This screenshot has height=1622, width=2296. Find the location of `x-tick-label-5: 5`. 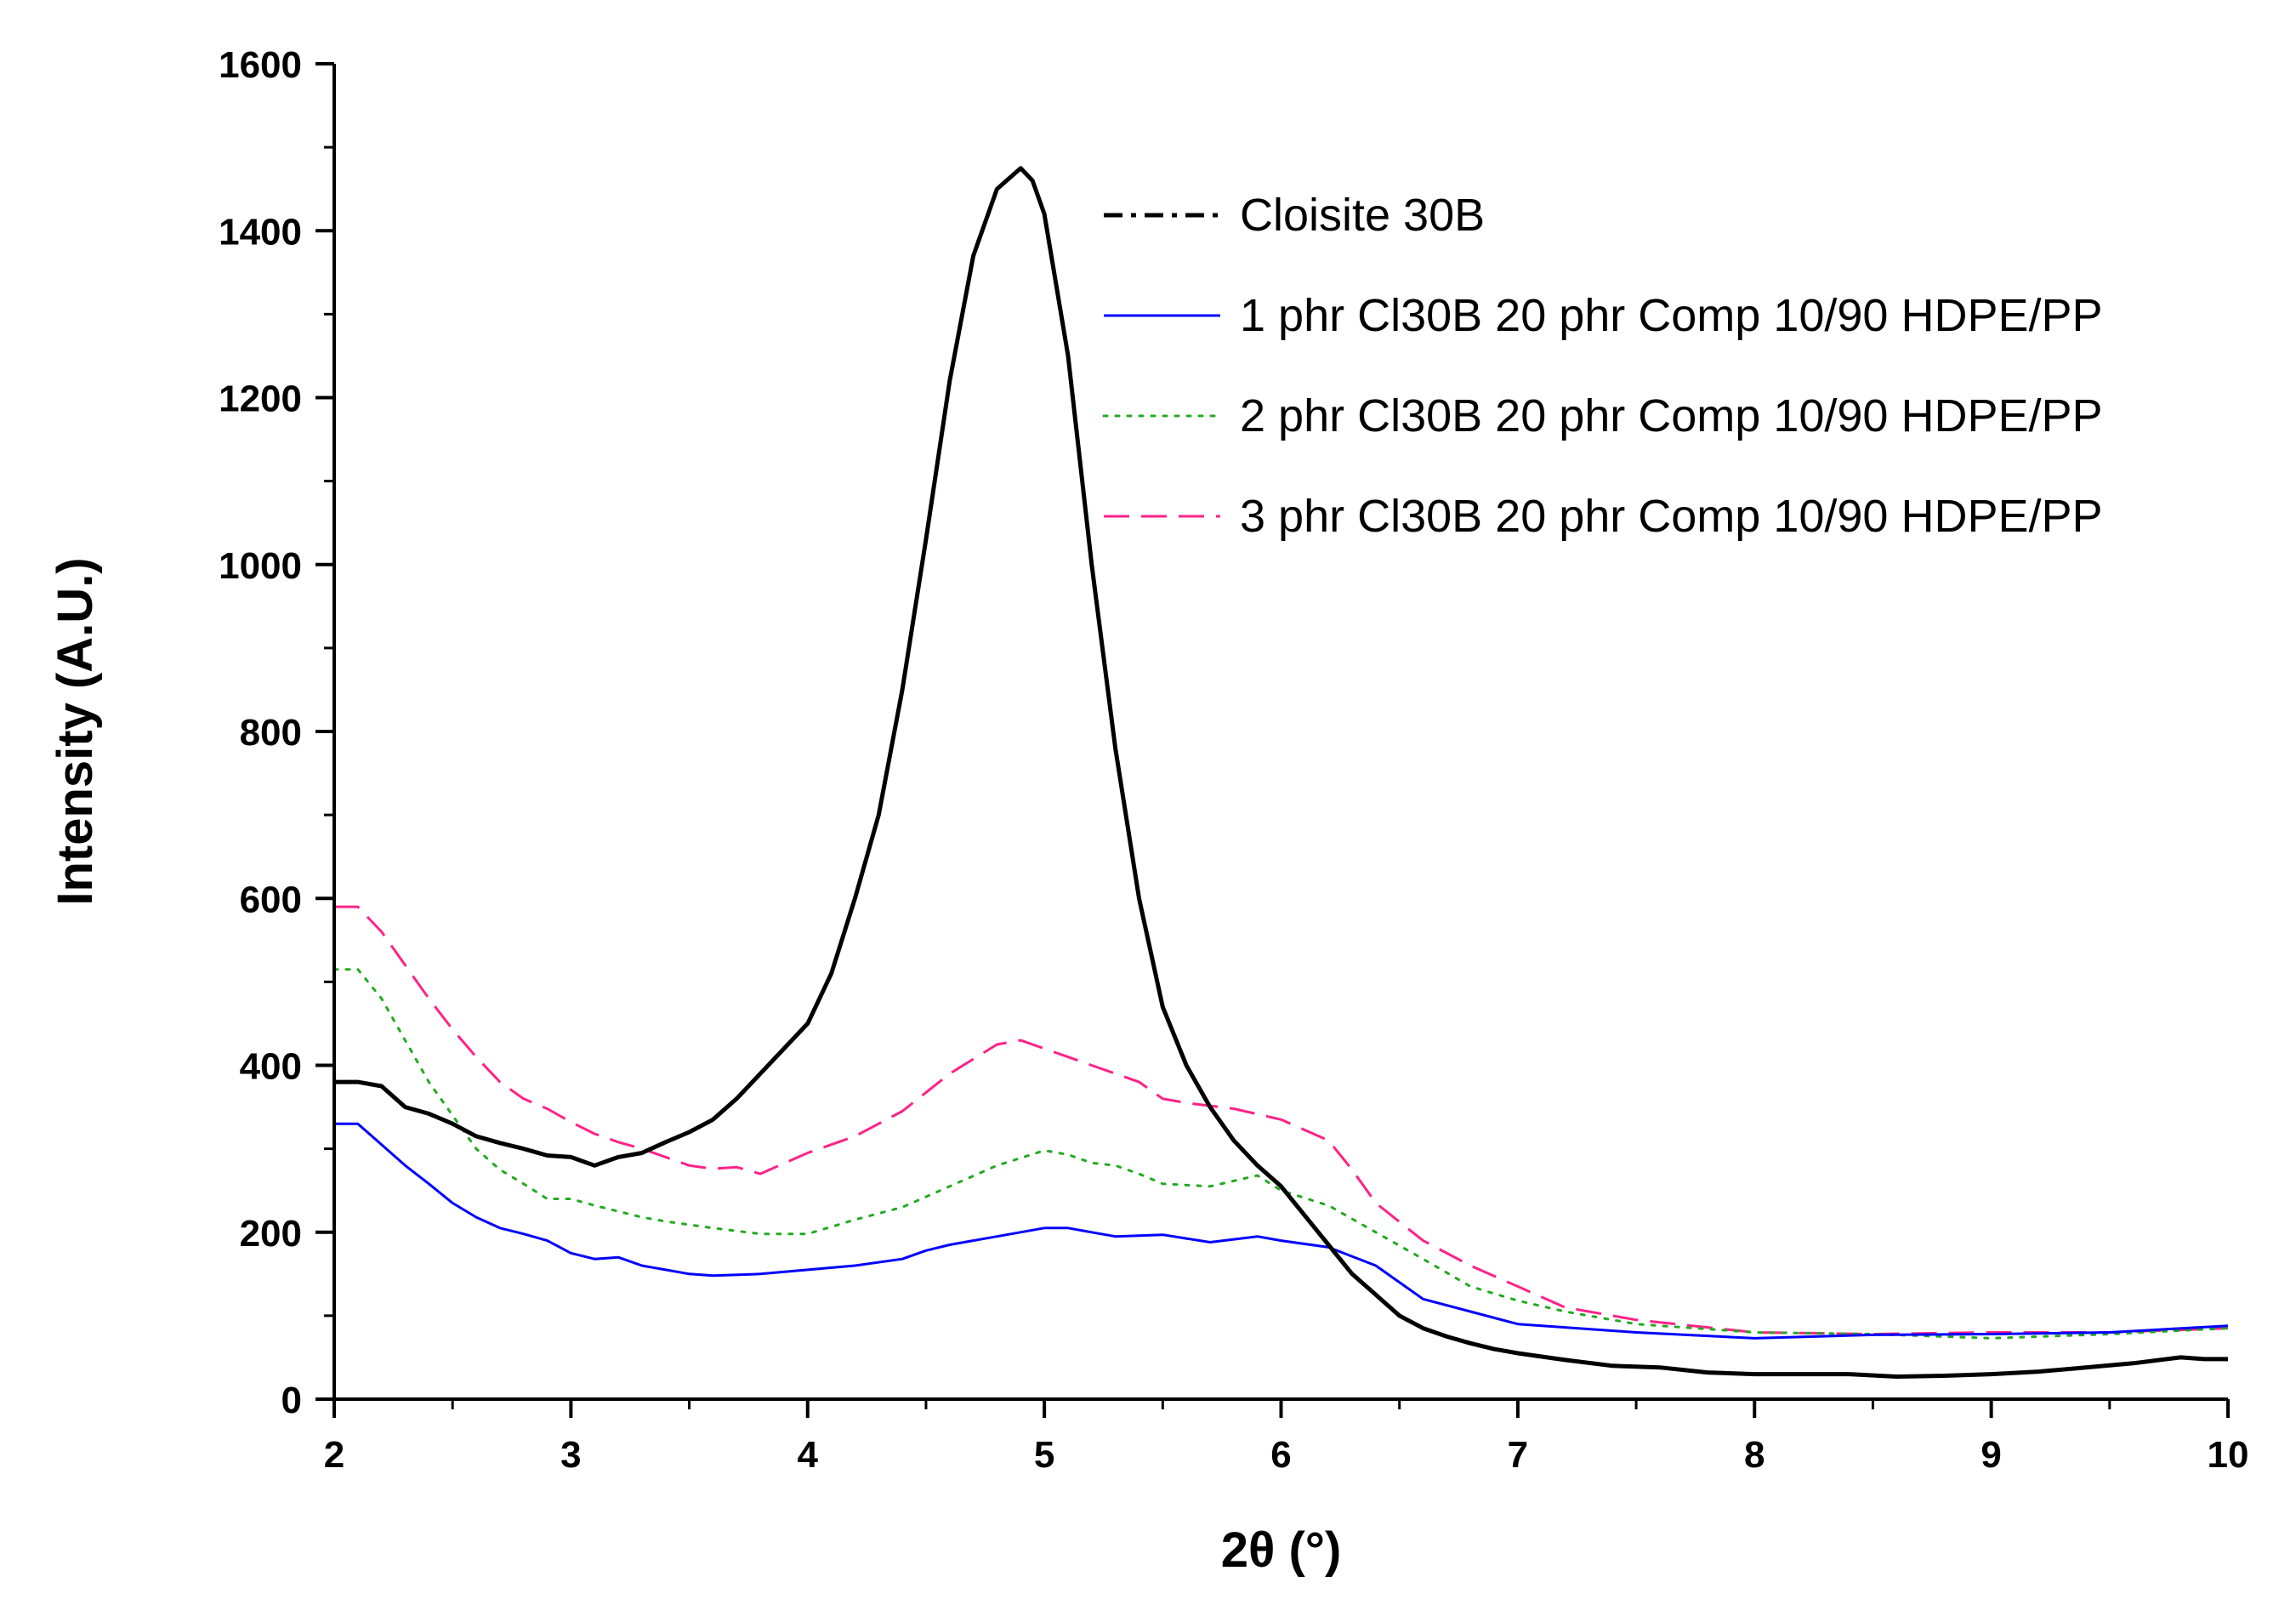

x-tick-label-5: 5 is located at coordinates (1044, 1455).